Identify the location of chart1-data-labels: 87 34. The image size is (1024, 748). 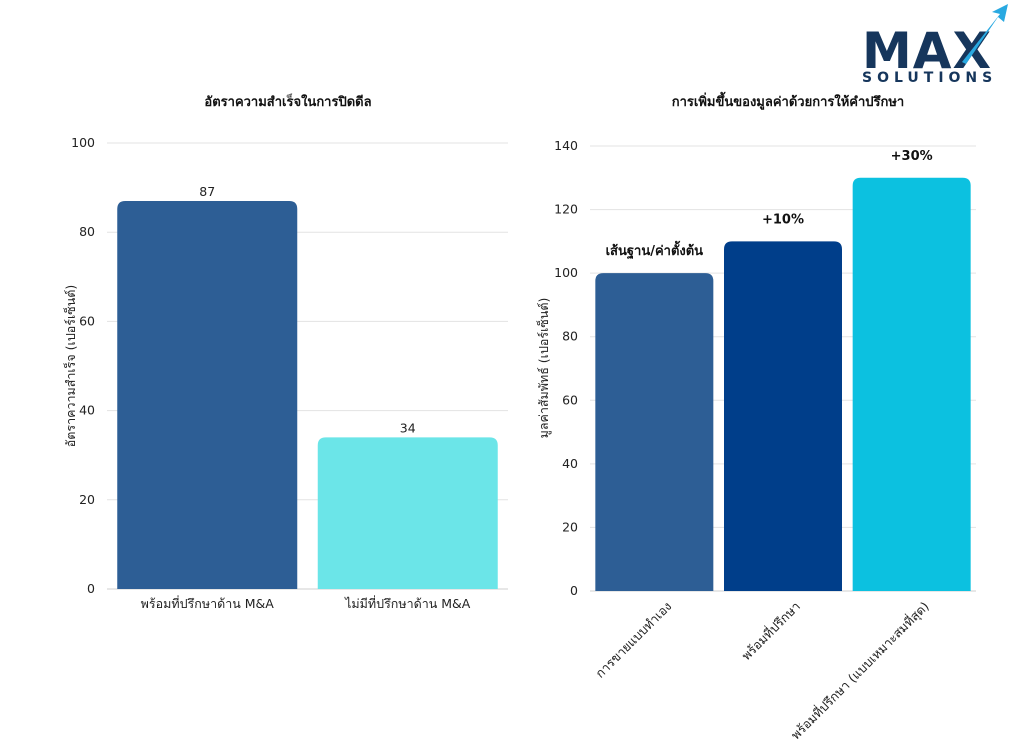
(307, 309).